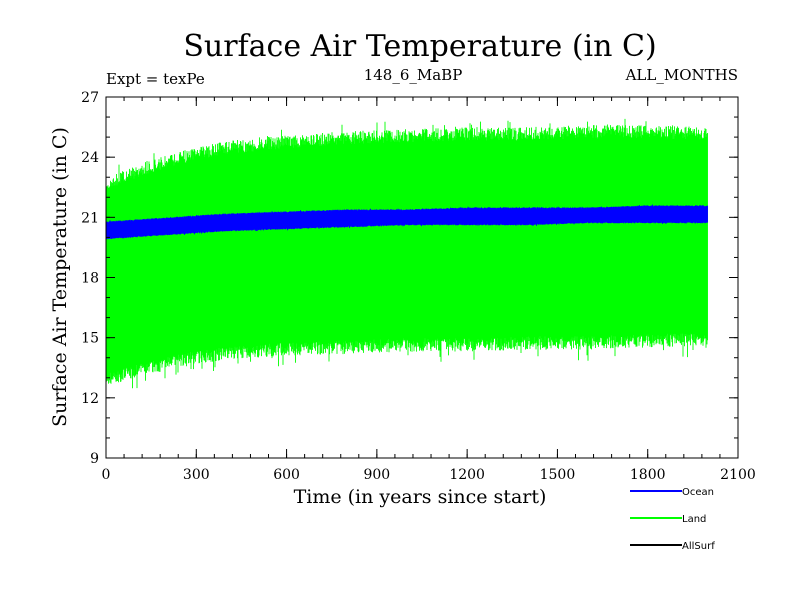 Image resolution: width=800 pixels, height=600 pixels. What do you see at coordinates (738, 475) in the screenshot?
I see `x-tick-label: 2100` at bounding box center [738, 475].